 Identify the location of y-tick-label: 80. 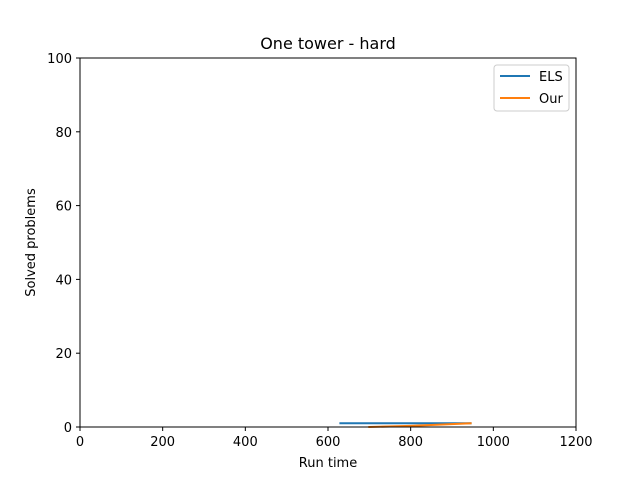
(63, 133).